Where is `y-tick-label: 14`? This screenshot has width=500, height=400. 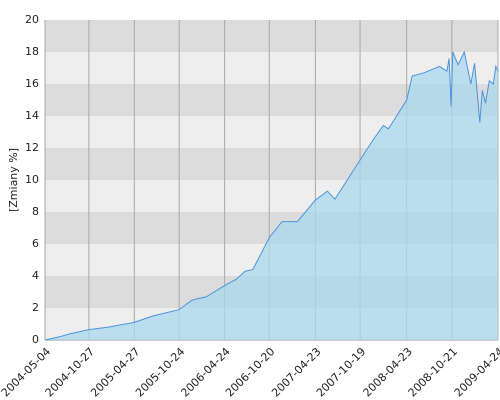
y-tick-label: 14 is located at coordinates (32, 115).